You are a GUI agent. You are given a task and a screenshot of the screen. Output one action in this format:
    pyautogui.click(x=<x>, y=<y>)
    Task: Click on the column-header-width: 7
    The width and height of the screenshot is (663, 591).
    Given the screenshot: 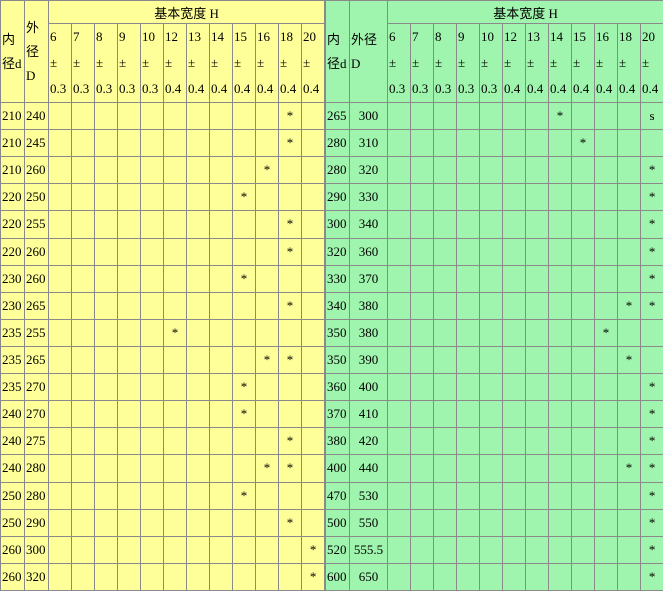 What is the action you would take?
    pyautogui.click(x=415, y=36)
    